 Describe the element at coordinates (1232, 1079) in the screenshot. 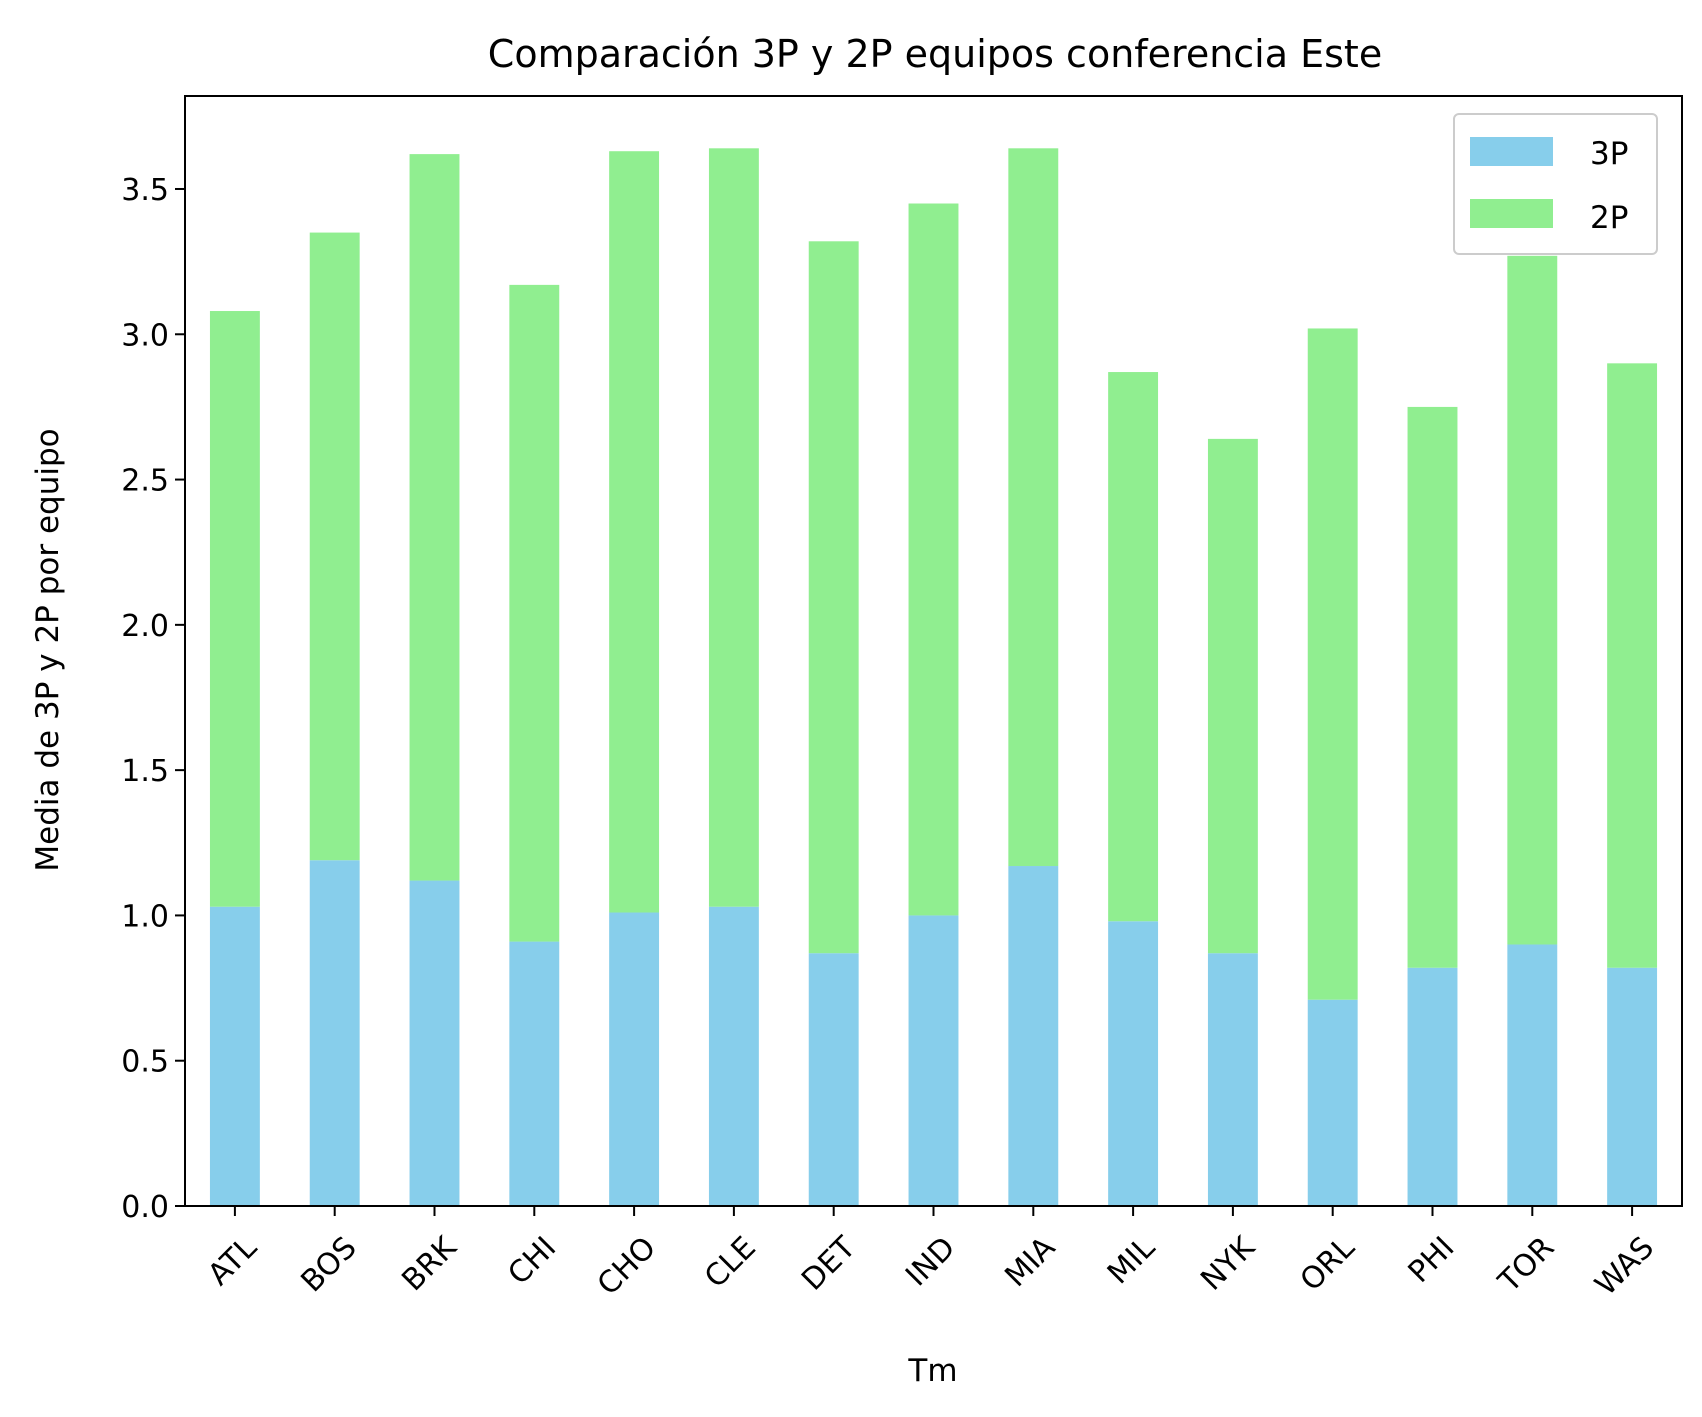

I see `bar-3p-nyk` at that location.